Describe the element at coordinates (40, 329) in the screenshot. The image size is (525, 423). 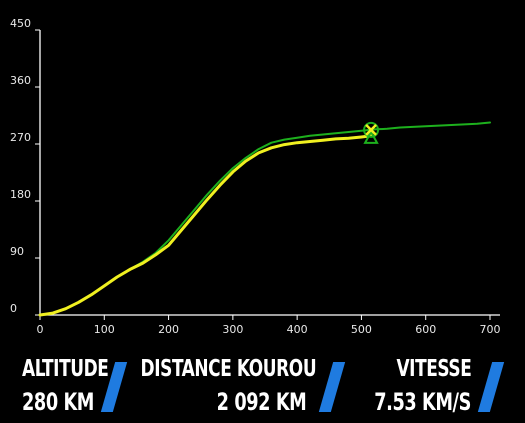
I see `x-tick-label: 0` at that location.